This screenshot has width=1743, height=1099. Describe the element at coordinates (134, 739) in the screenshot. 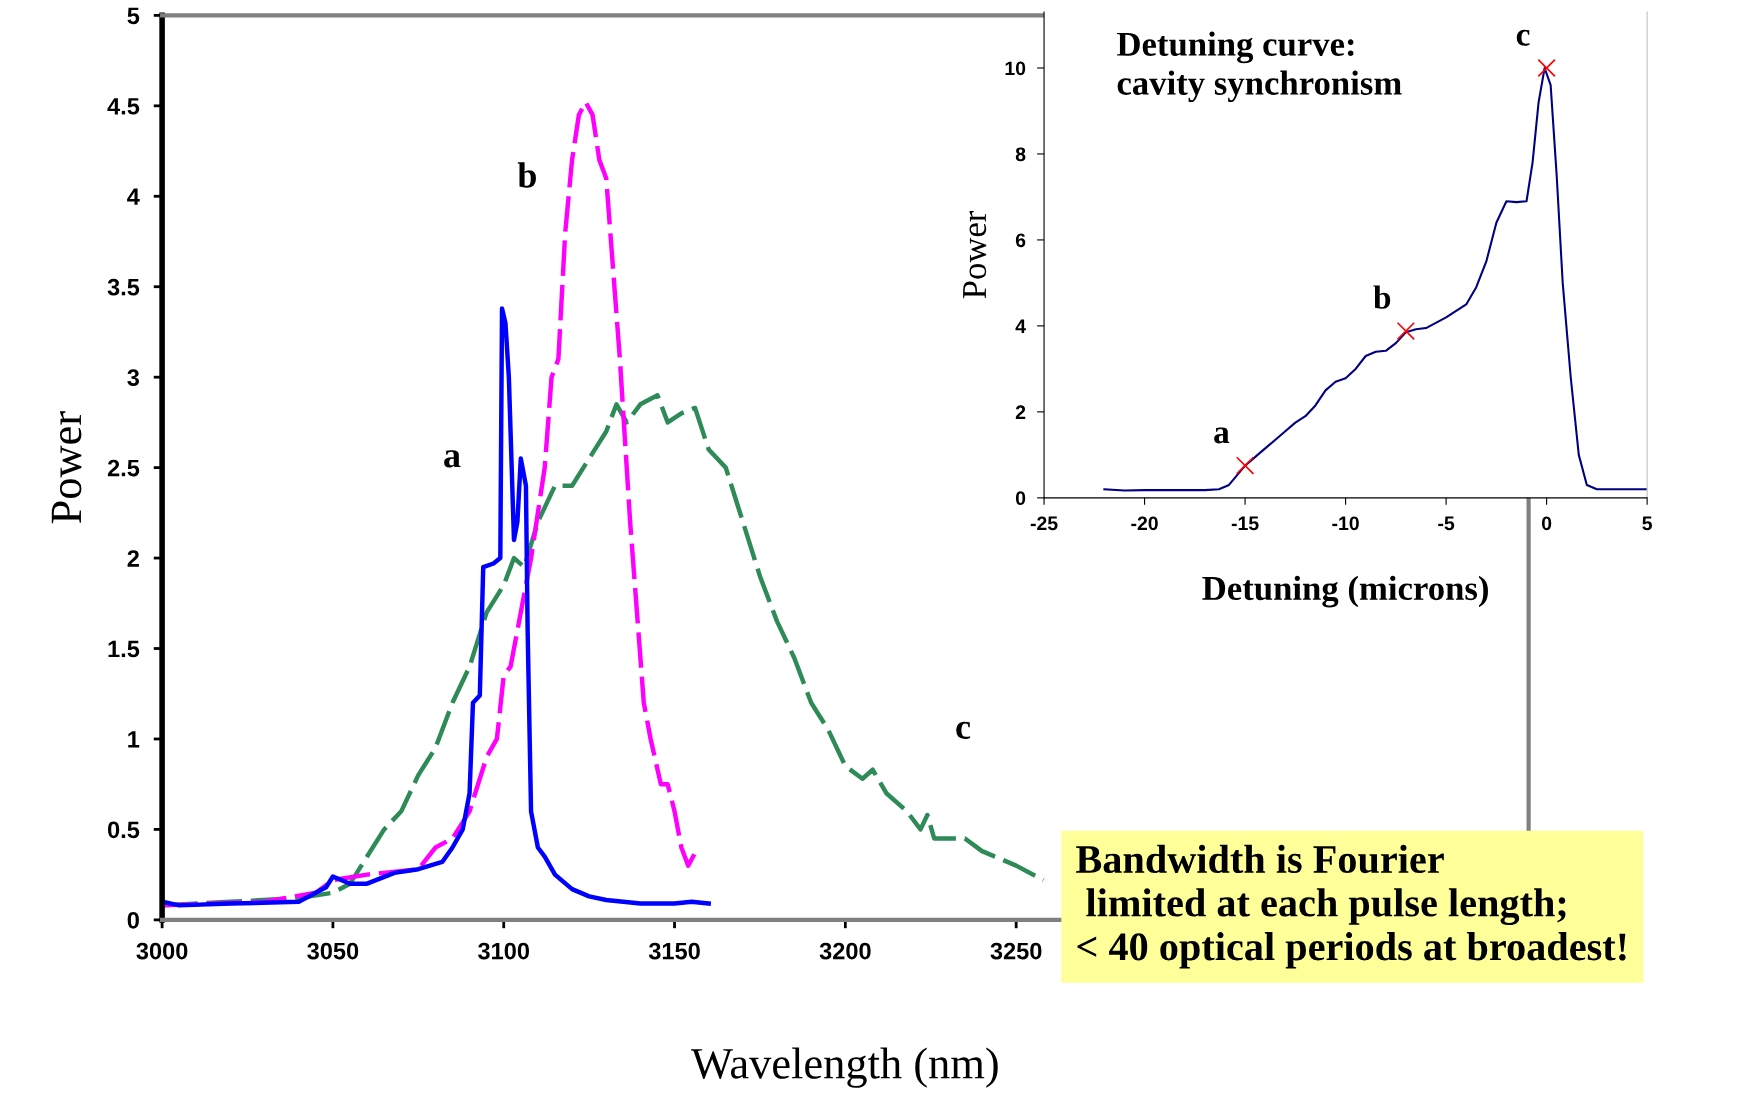

I see `y-tick-label: 1` at that location.